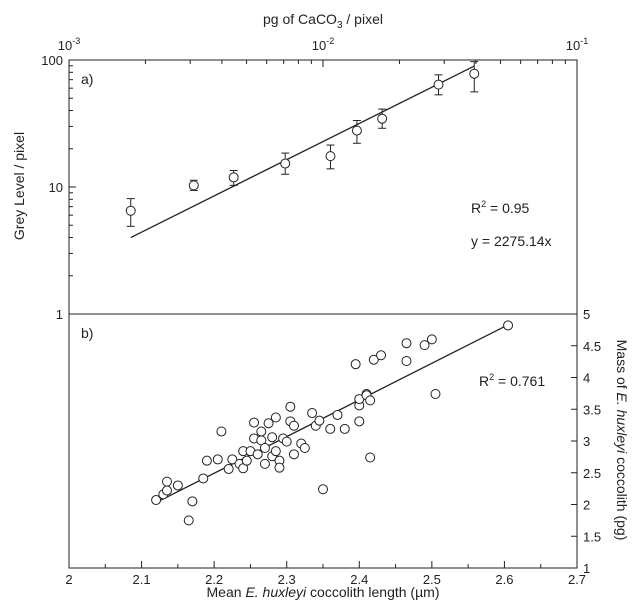  I want to click on bottom-axis-label: Mean E. huxleyi coccolith length (µm), so click(323, 592).